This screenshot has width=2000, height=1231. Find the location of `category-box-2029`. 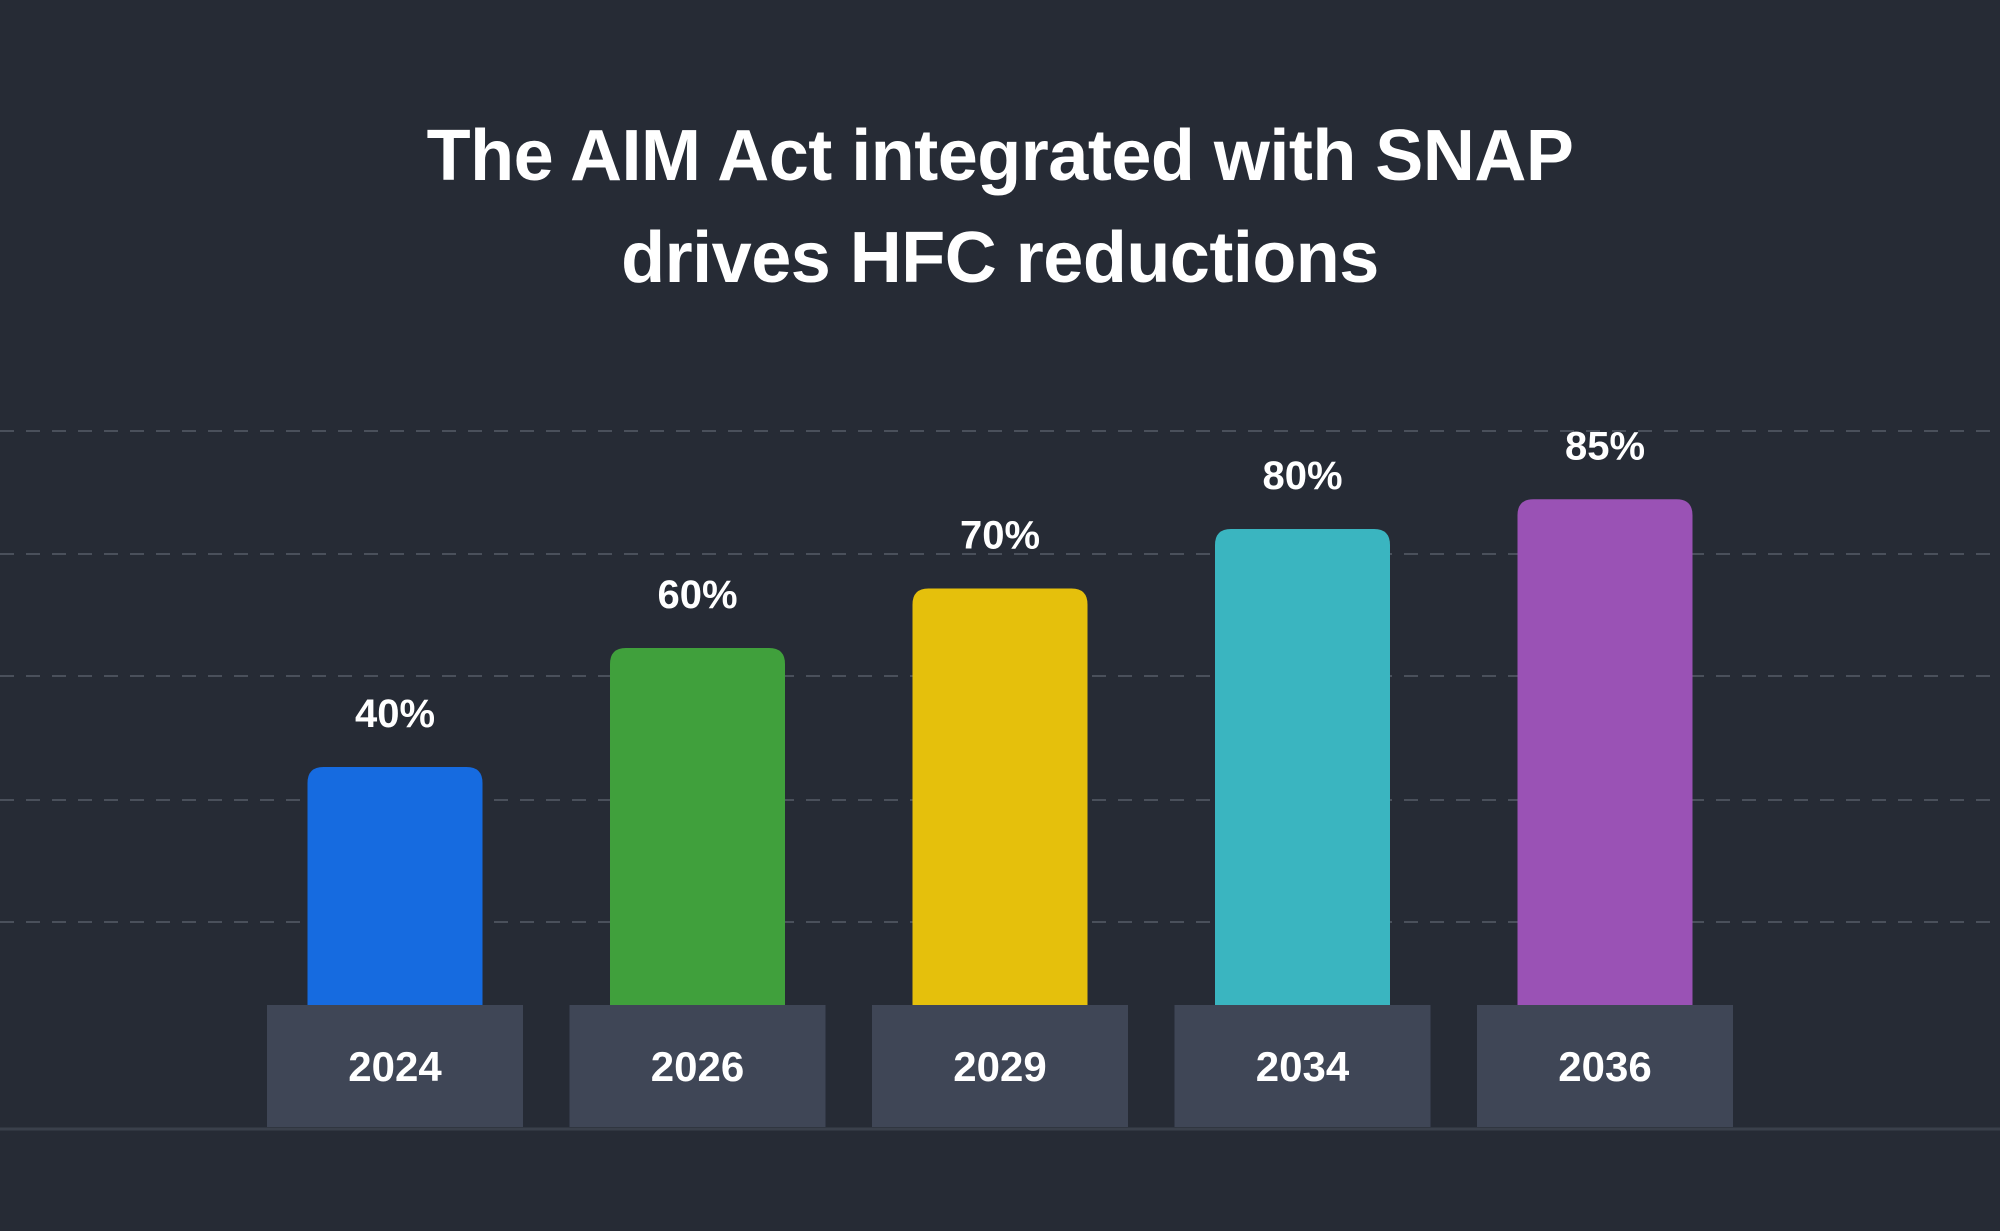

category-box-2029 is located at coordinates (1000, 1066).